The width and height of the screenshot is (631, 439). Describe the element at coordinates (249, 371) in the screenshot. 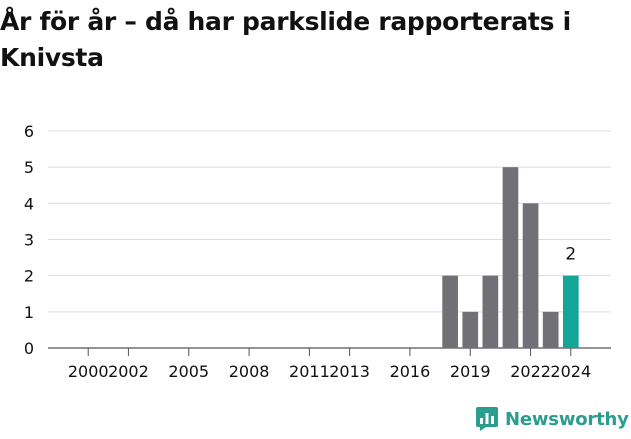

I see `x-tick-label: 2008` at that location.